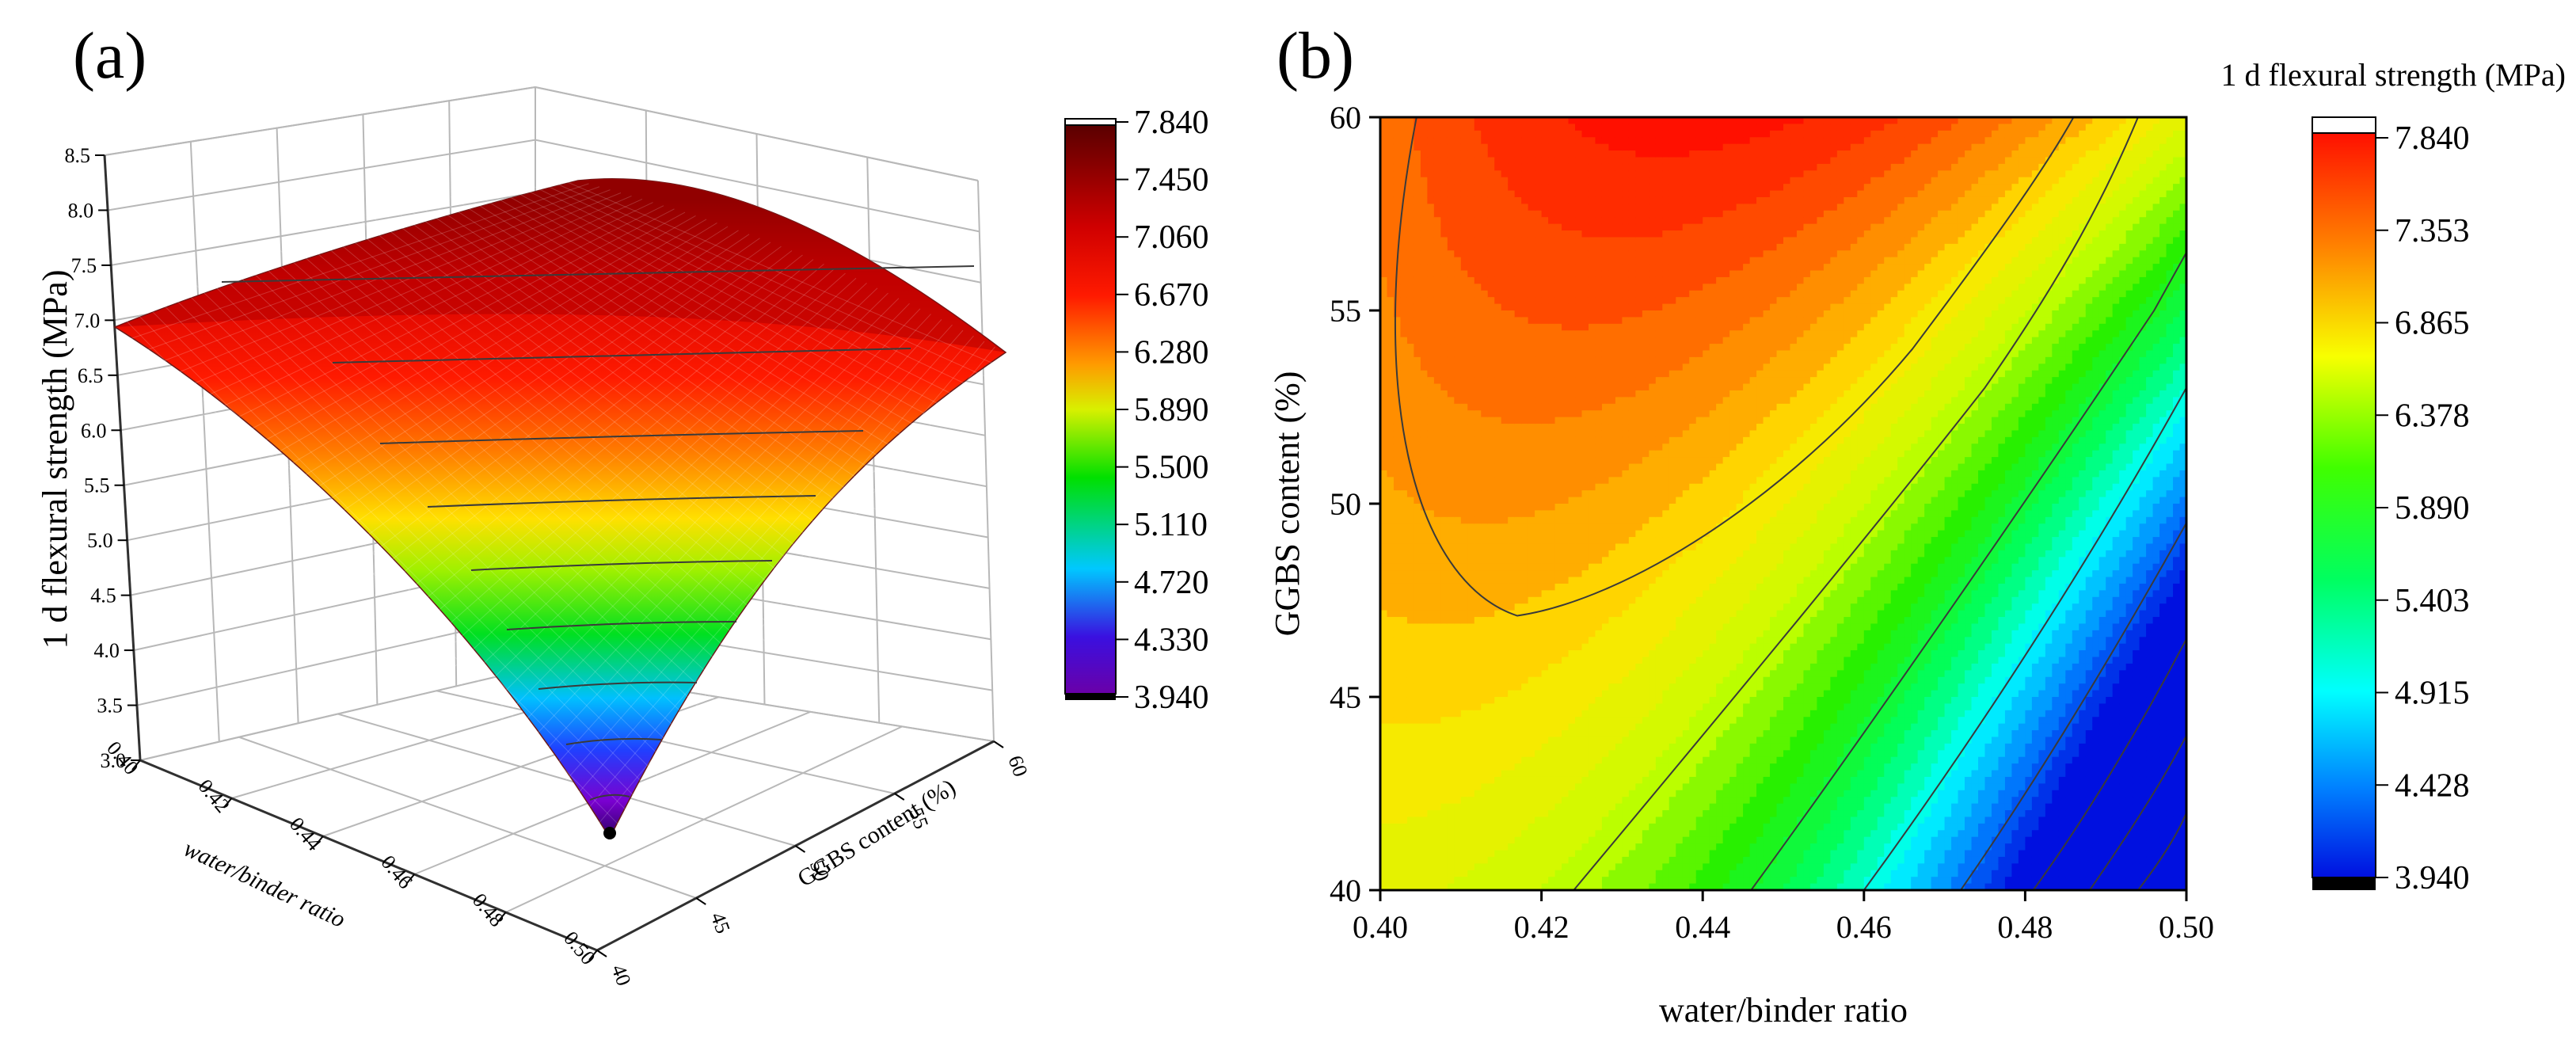 The height and width of the screenshot is (1043, 2576). I want to click on z-tick-label: 5.0, so click(100, 540).